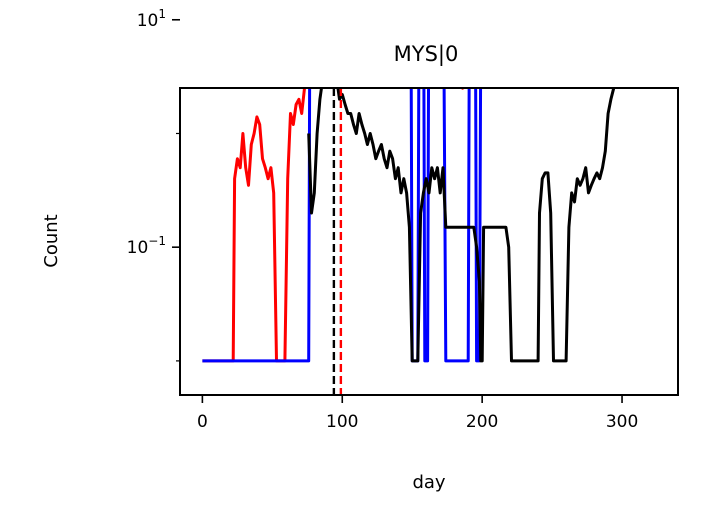  What do you see at coordinates (622, 422) in the screenshot?
I see `x-tick-label: 300` at bounding box center [622, 422].